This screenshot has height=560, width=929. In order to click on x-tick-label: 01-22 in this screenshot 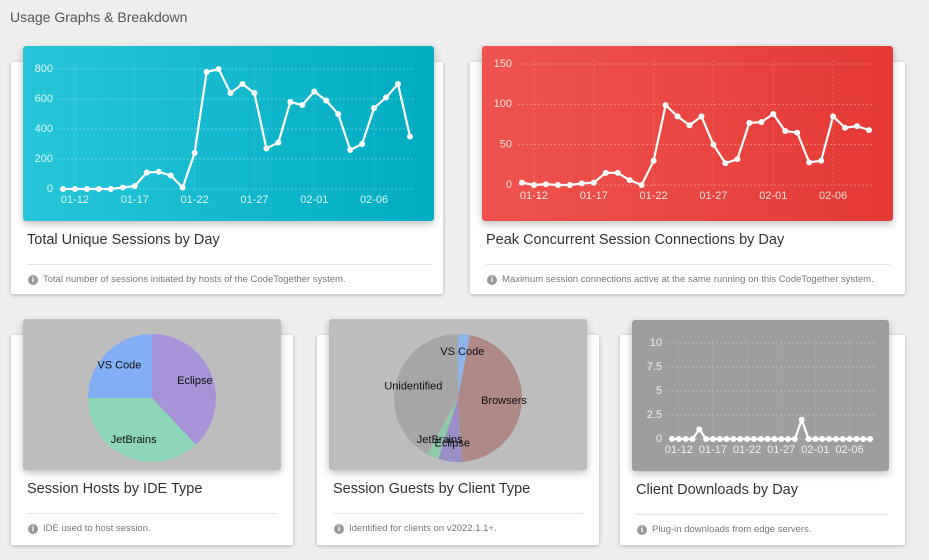, I will do `click(195, 200)`.